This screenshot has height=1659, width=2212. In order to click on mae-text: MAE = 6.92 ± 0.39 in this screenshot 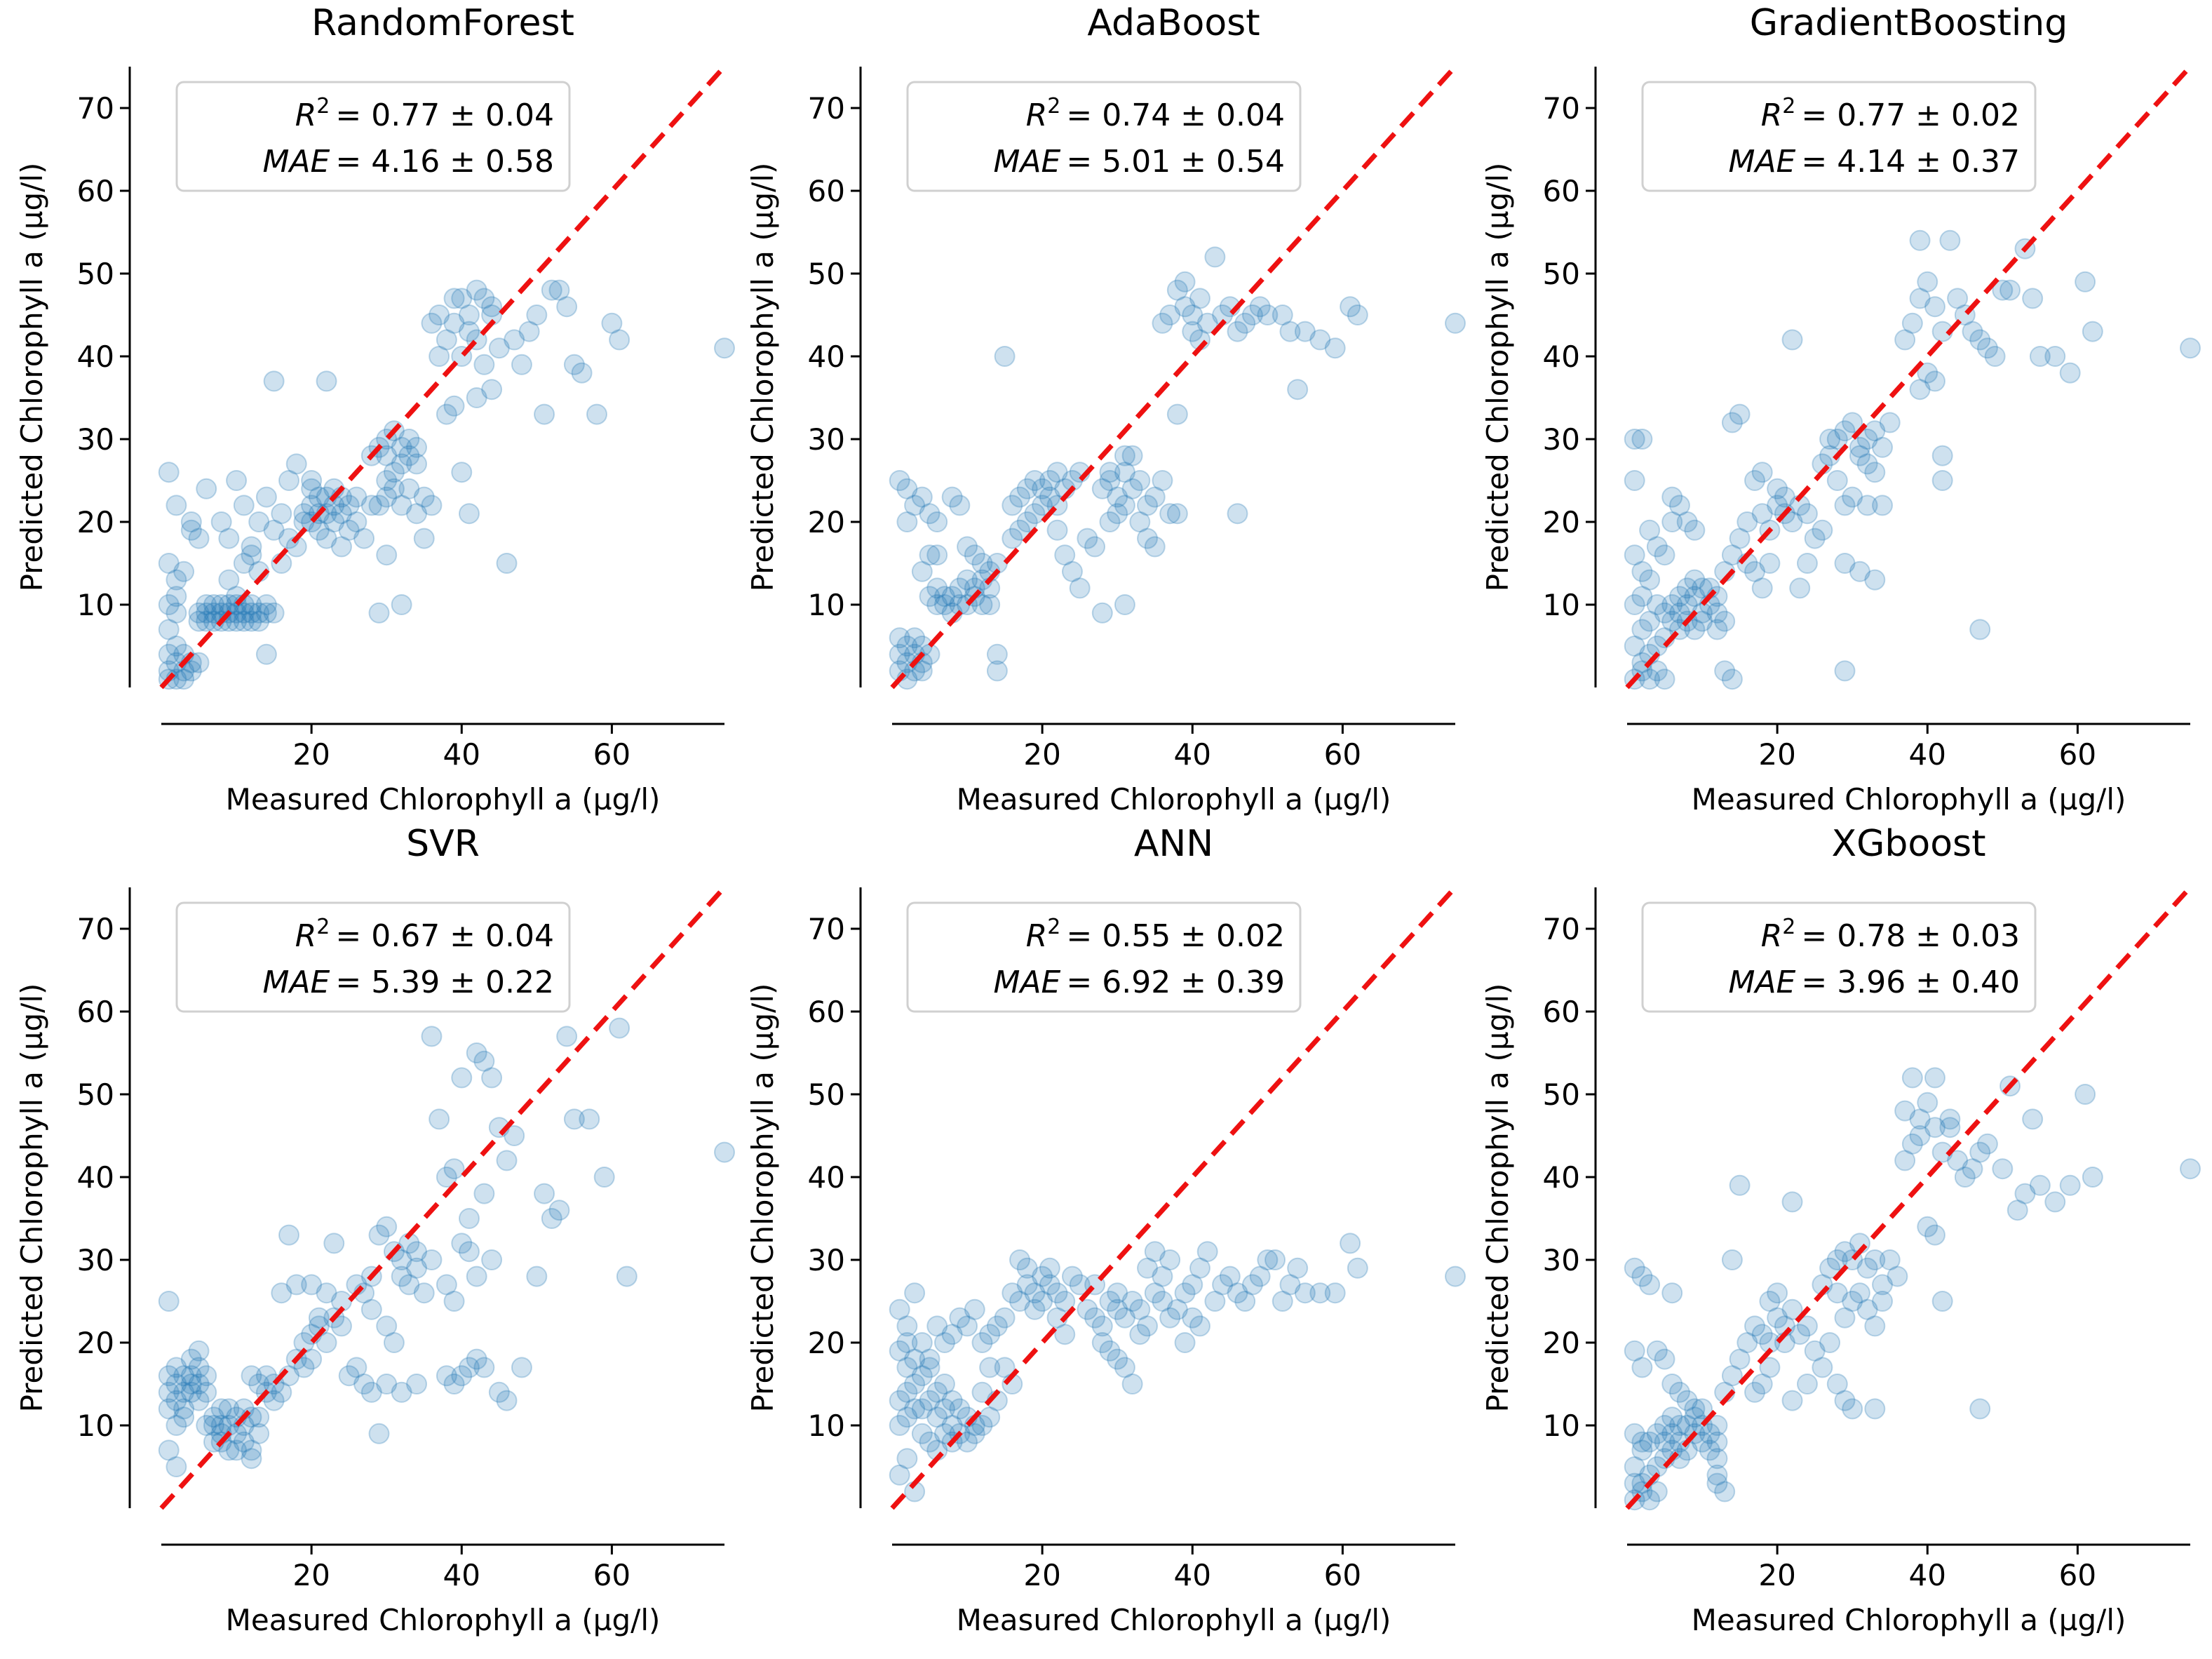, I will do `click(1139, 982)`.